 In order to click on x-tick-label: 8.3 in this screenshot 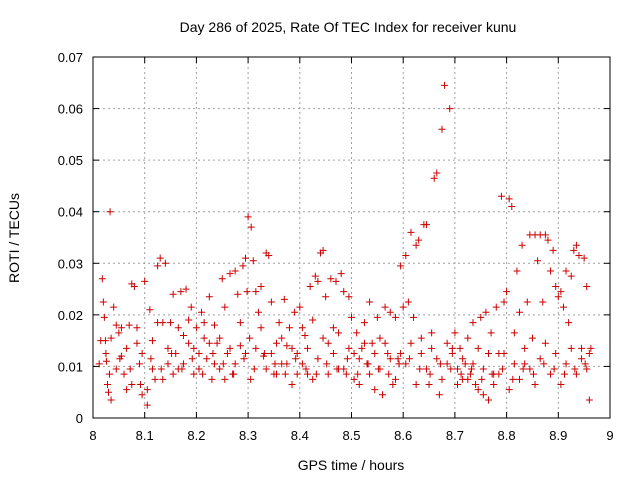, I will do `click(248, 435)`.